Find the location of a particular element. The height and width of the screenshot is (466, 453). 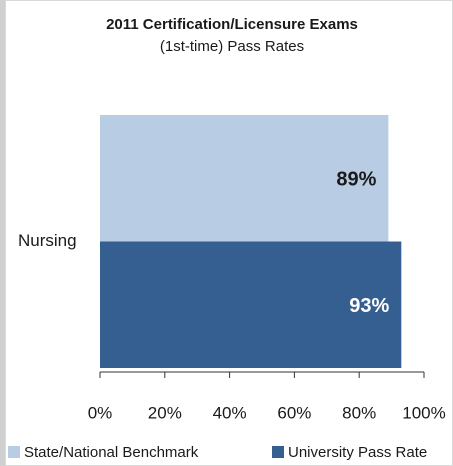

chart-title: 2011 Certification/Licensure Exams is located at coordinates (232, 24).